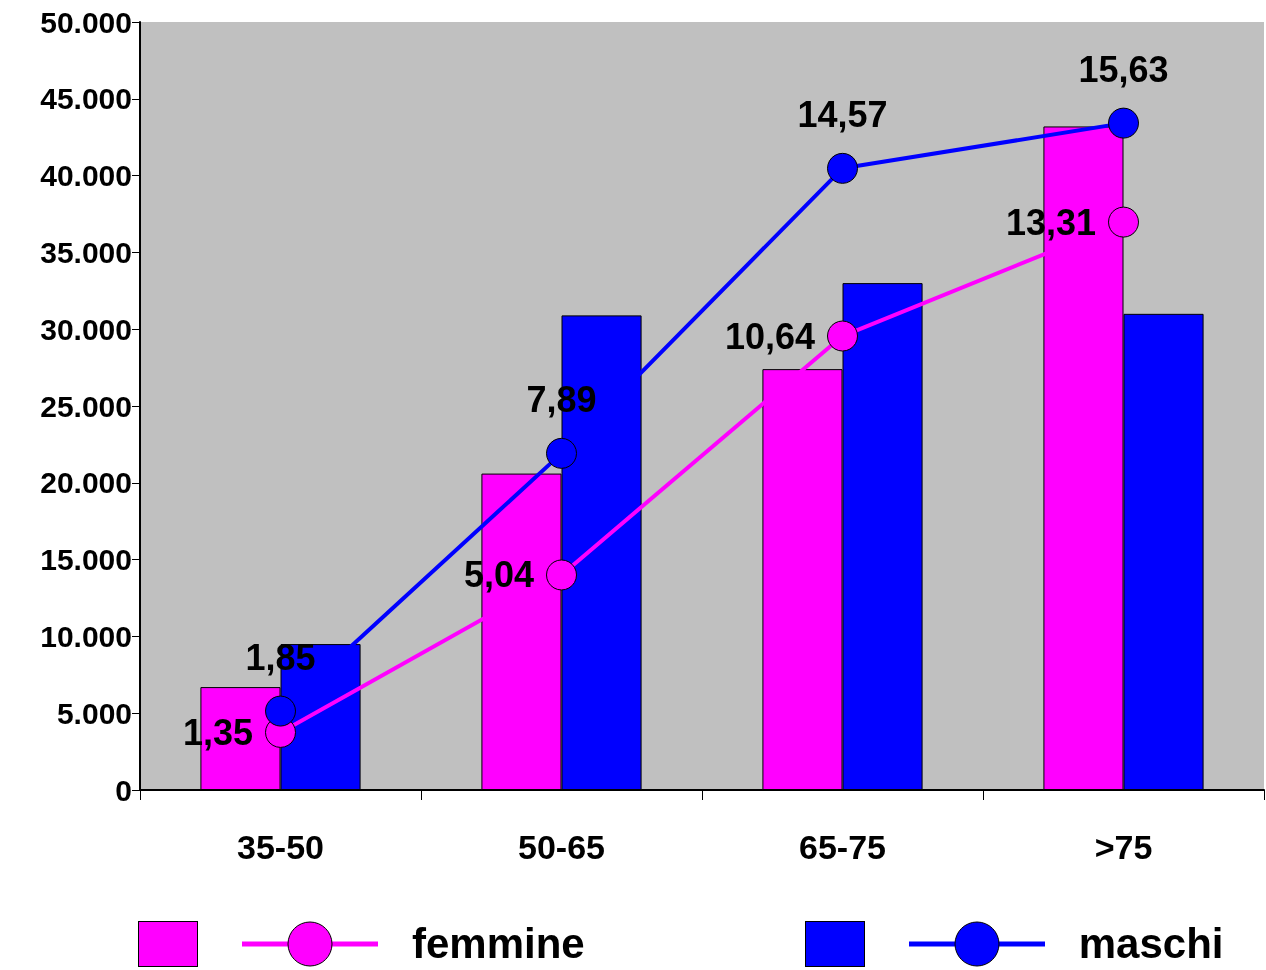  Describe the element at coordinates (86, 483) in the screenshot. I see `y-tick-label: 20.000` at that location.